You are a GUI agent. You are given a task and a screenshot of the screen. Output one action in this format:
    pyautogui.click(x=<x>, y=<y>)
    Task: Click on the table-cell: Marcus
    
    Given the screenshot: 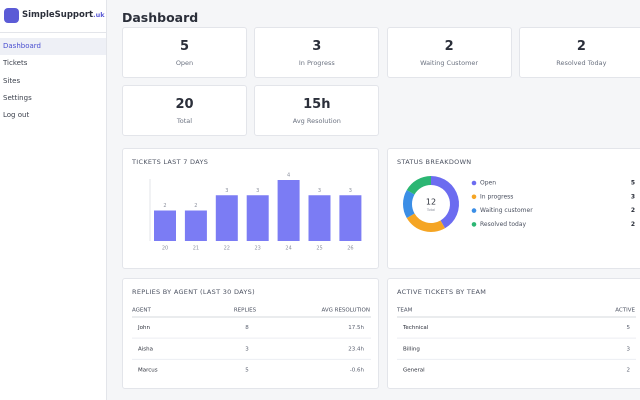 What is the action you would take?
    pyautogui.click(x=148, y=371)
    